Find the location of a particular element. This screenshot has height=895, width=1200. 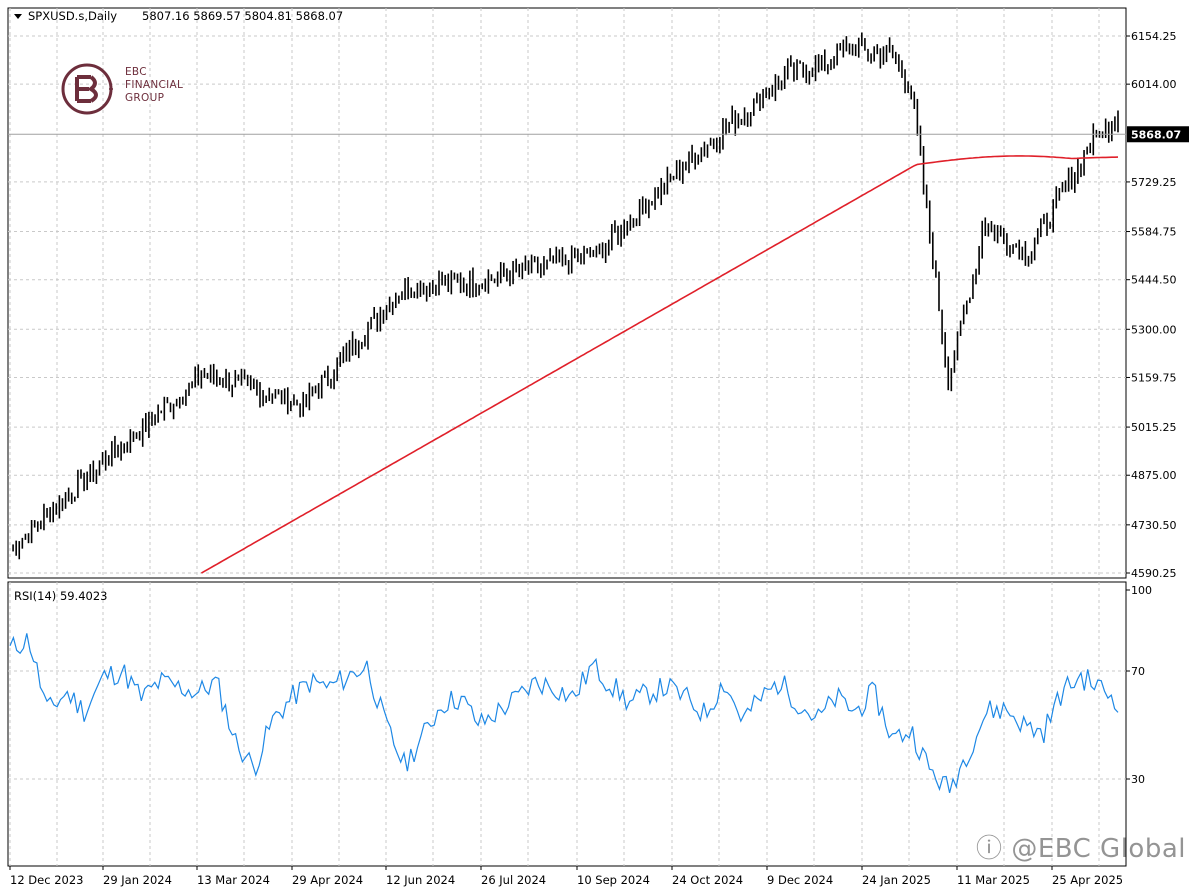

x-tick-label: 29 Apr 2024 is located at coordinates (327, 880).